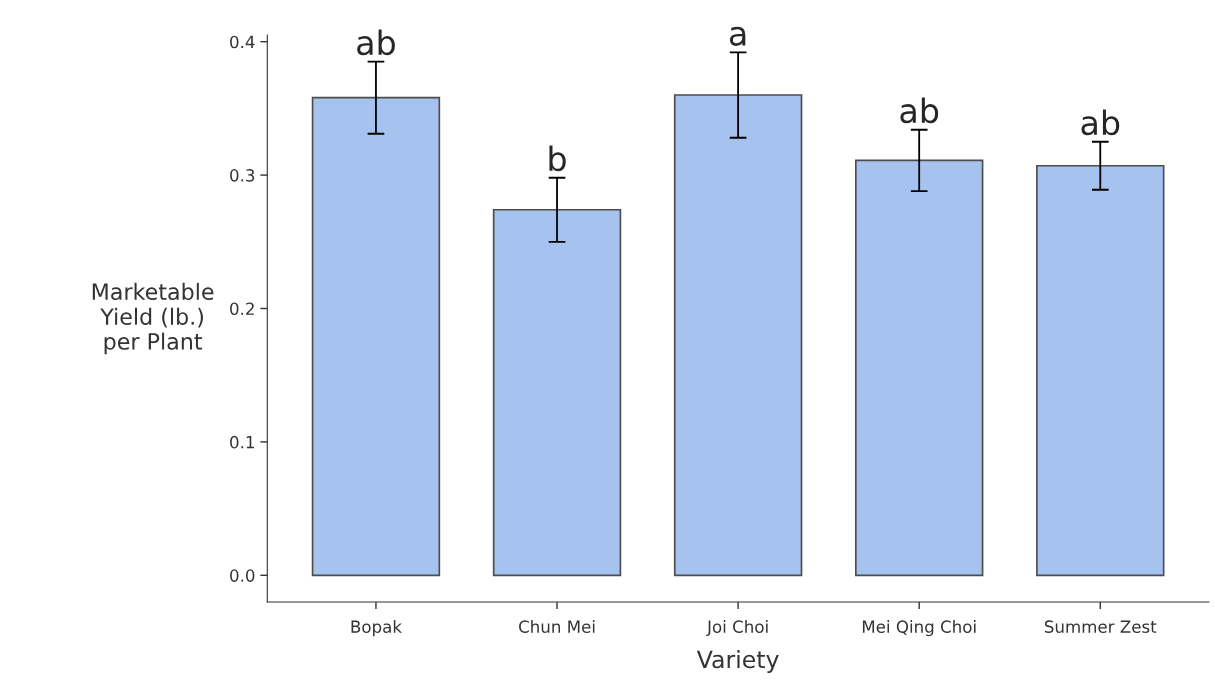 The image size is (1215, 700). What do you see at coordinates (737, 661) in the screenshot?
I see `x-axis-title: Variety` at bounding box center [737, 661].